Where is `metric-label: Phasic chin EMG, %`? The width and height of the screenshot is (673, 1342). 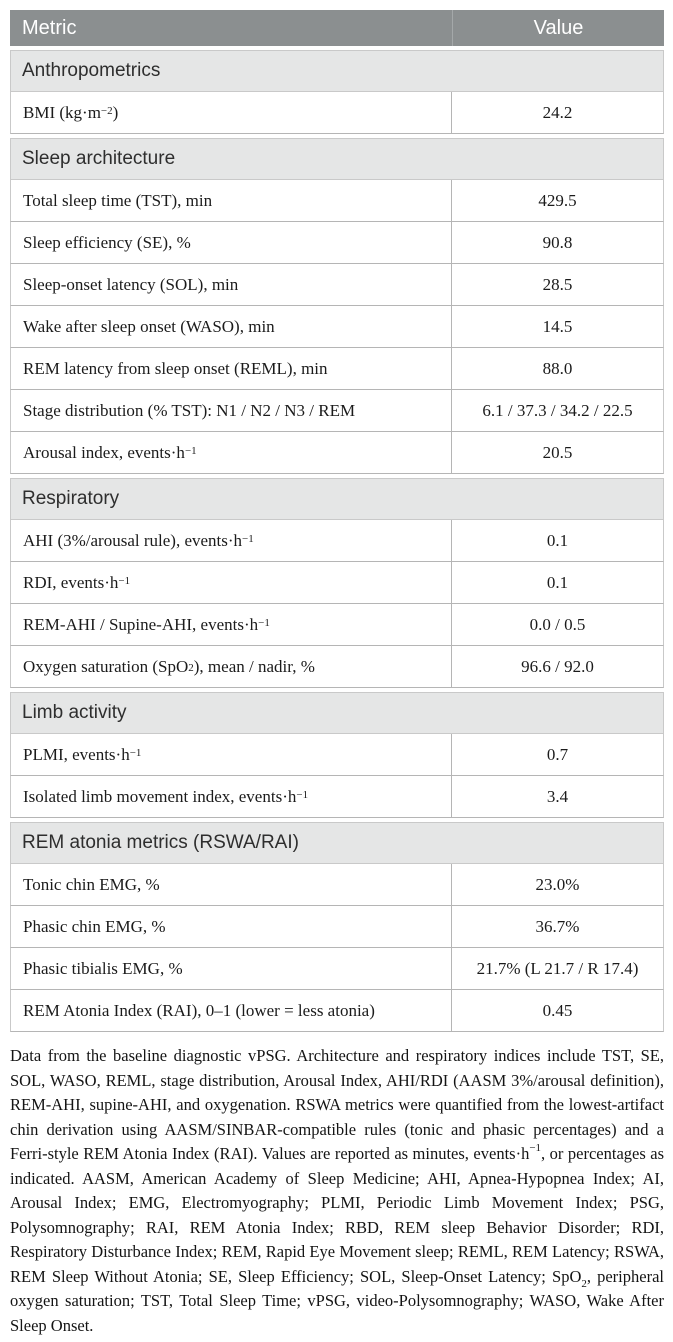
metric-label: Phasic chin EMG, % is located at coordinates (94, 926).